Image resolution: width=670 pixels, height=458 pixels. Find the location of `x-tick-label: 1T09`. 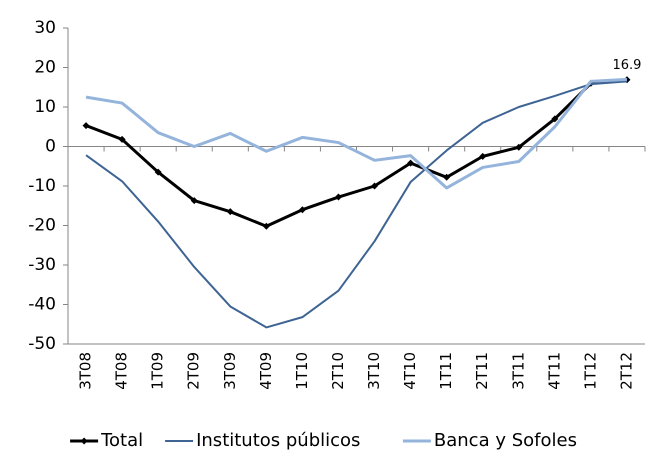

x-tick-label: 1T09 is located at coordinates (158, 371).